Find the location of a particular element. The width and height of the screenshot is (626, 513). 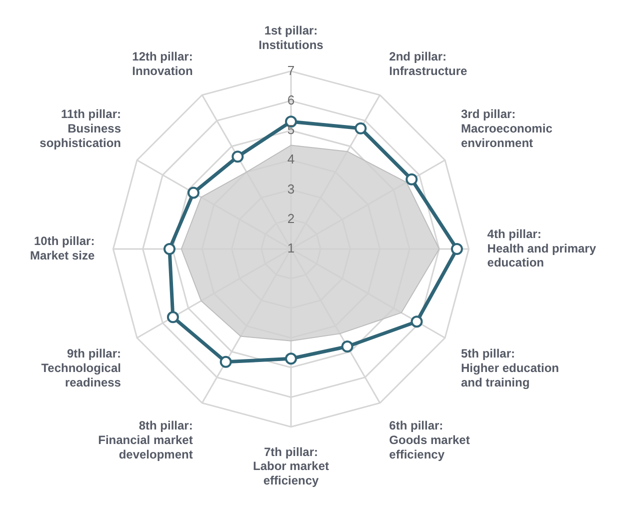

spoke-label: 2nd pillar: Infrastructure is located at coordinates (428, 64).